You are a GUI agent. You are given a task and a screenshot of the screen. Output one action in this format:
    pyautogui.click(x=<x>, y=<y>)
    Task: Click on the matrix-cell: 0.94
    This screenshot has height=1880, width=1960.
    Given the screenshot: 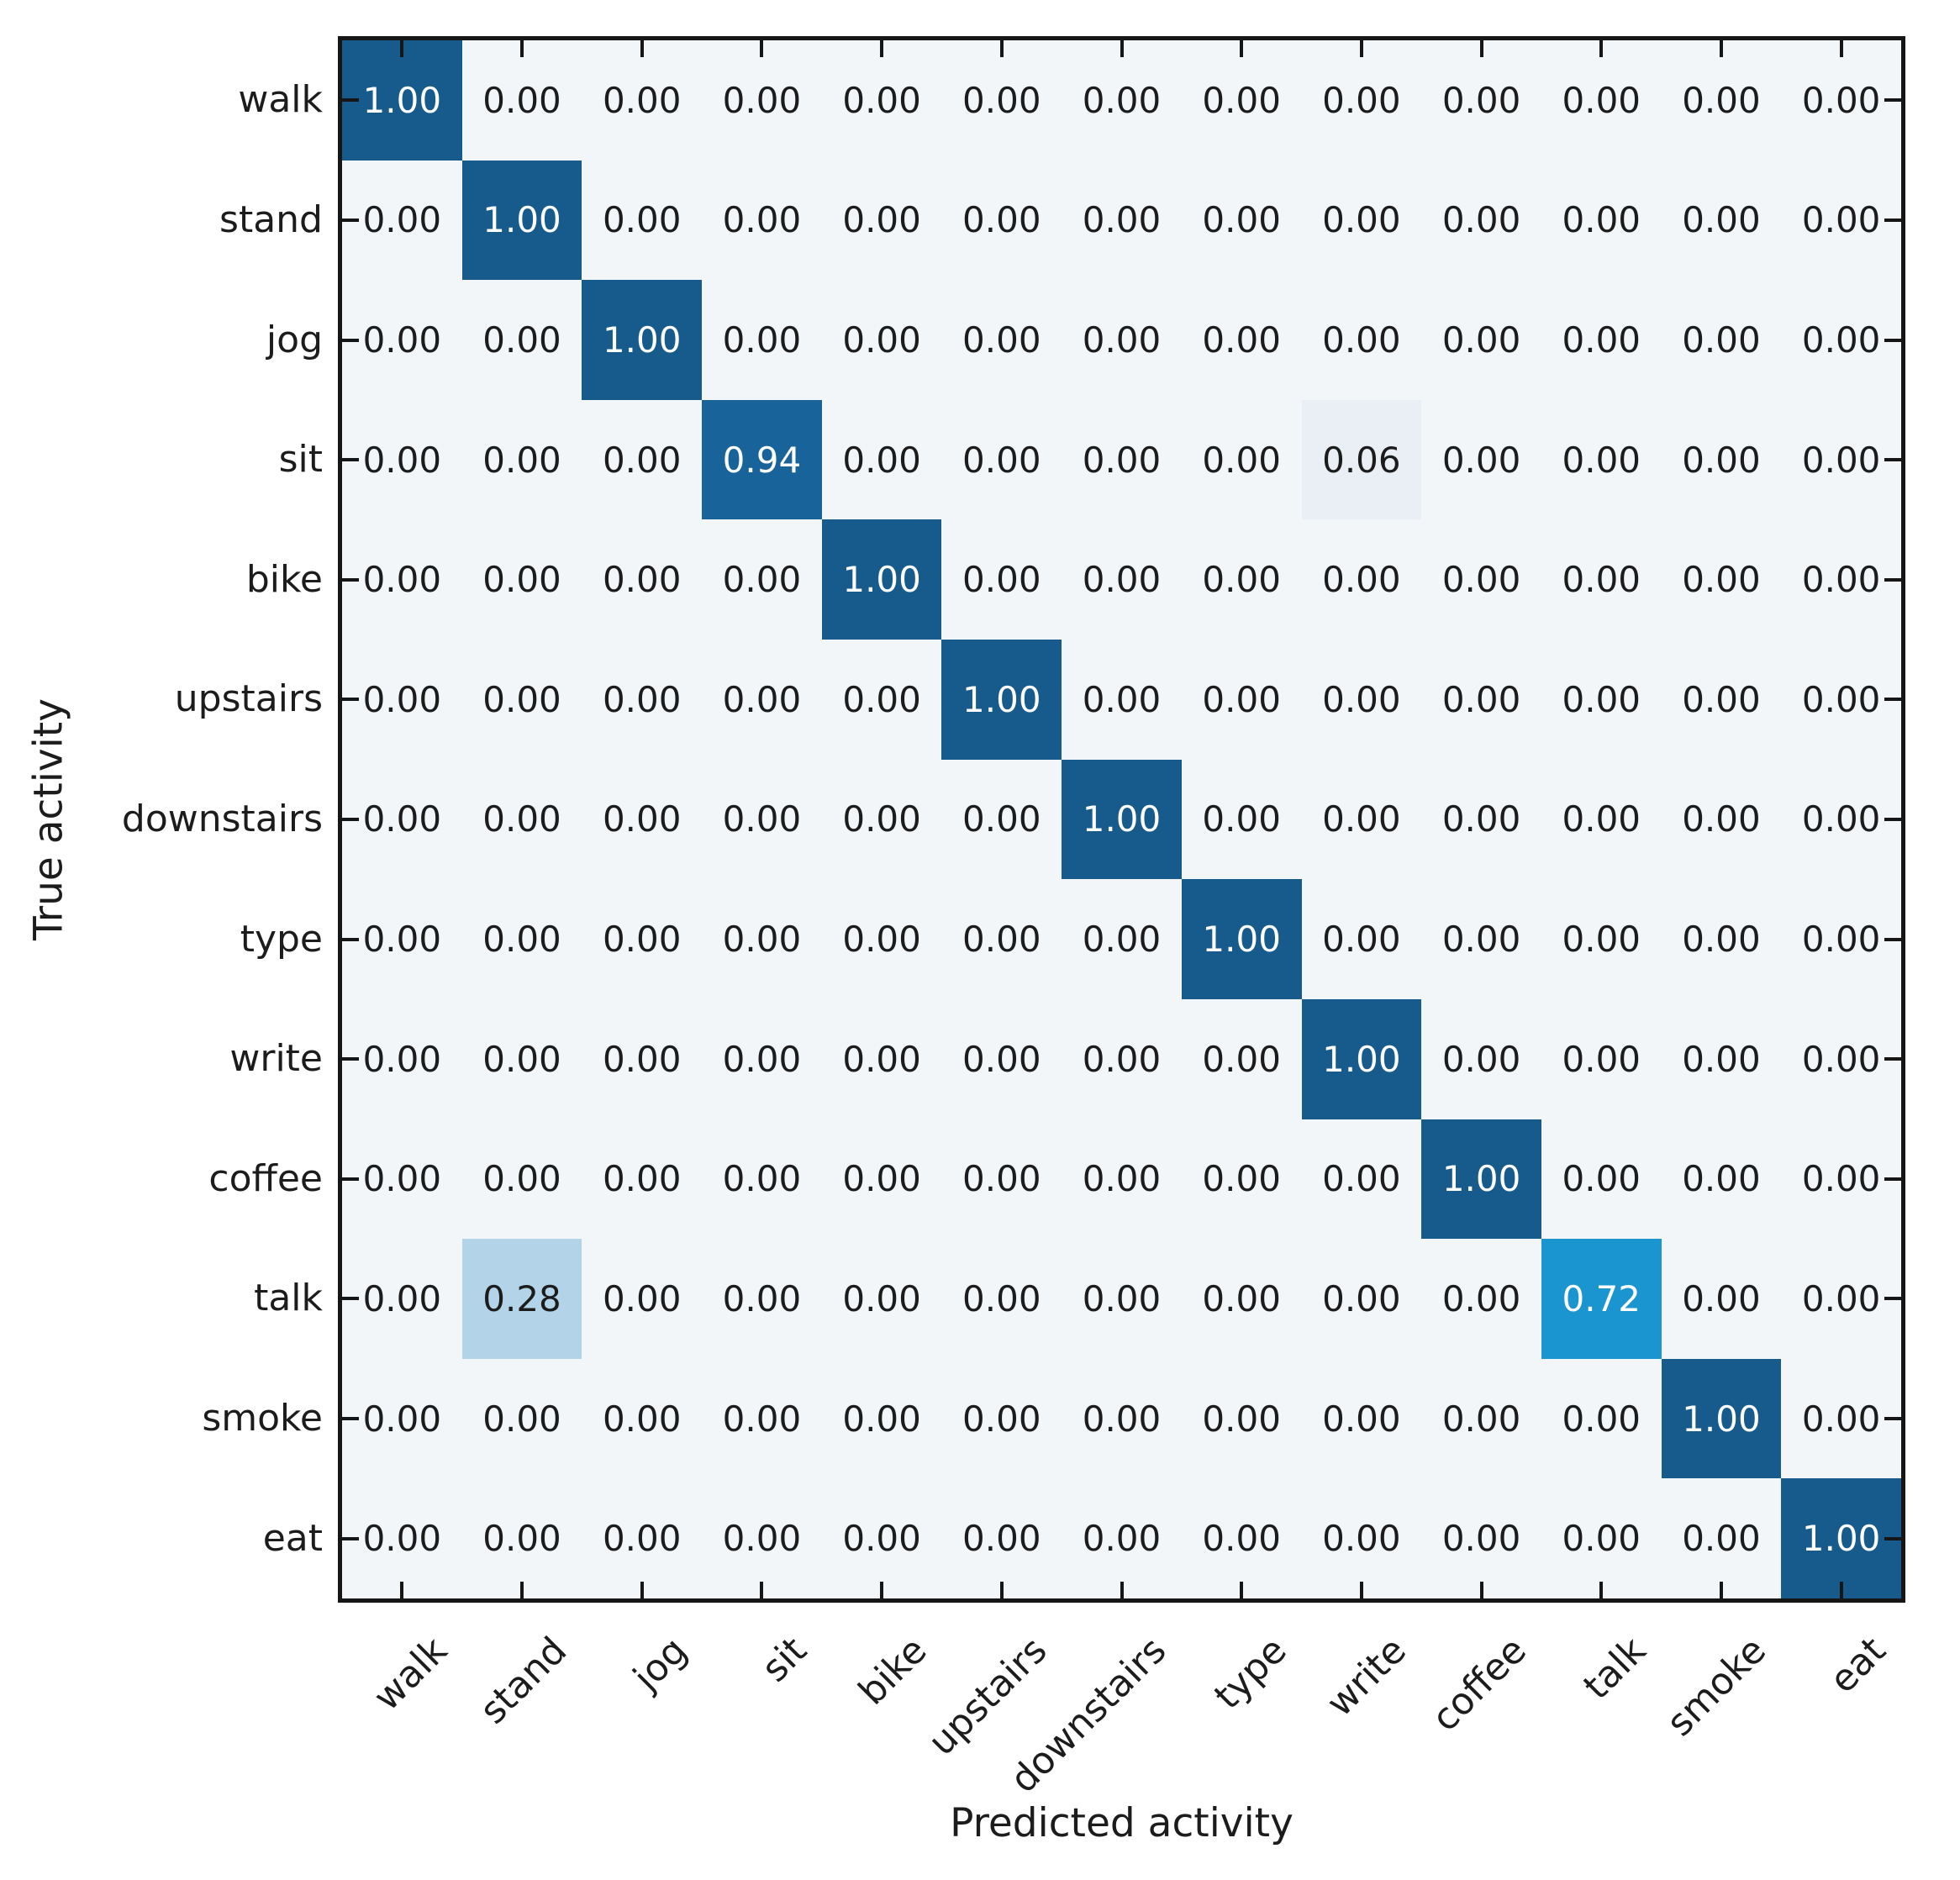 What is the action you would take?
    pyautogui.click(x=762, y=460)
    